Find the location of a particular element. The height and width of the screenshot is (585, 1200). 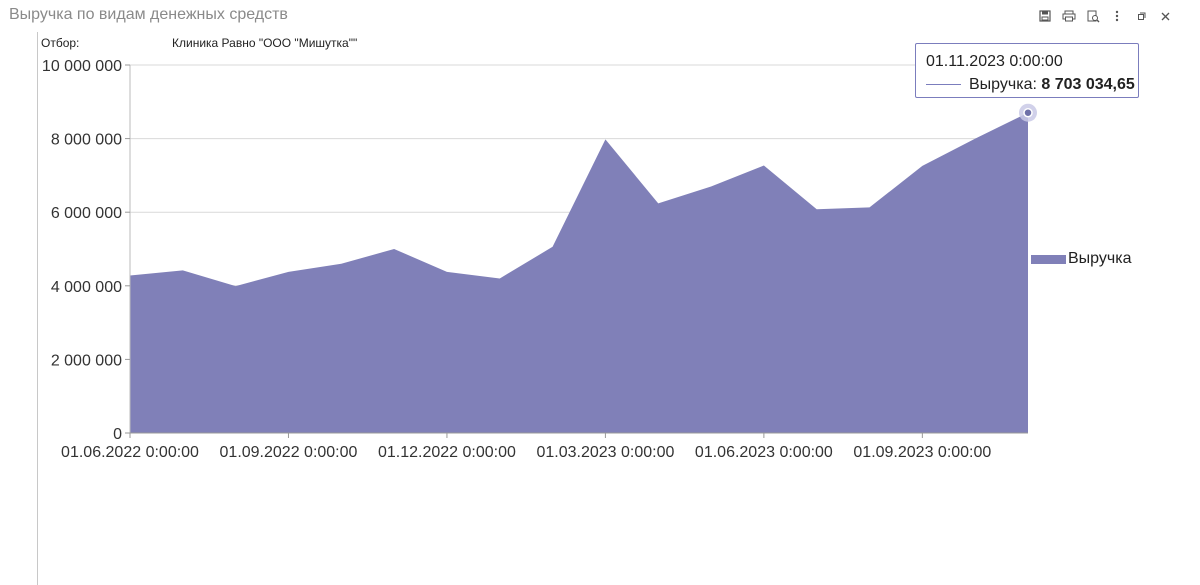

y-tick-label: 8 000 000 is located at coordinates (86, 140).